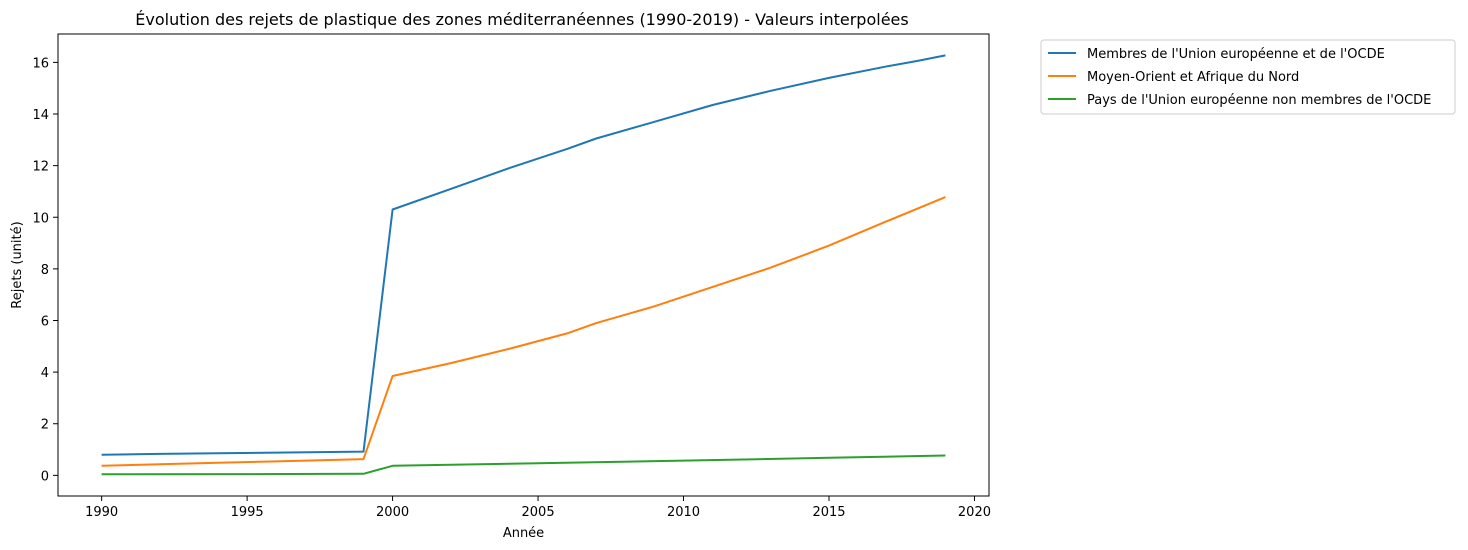 The image size is (1468, 550). I want to click on x-tick-label: 1995, so click(247, 512).